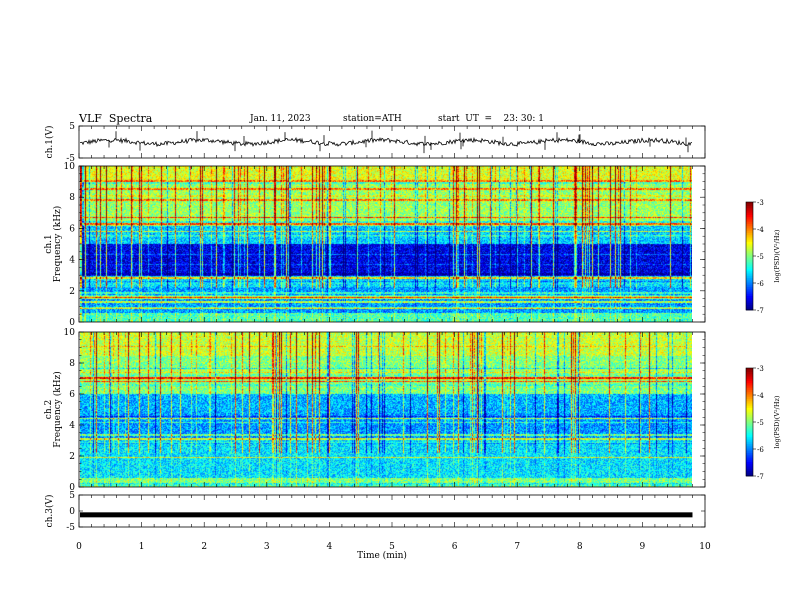 The image size is (792, 612). What do you see at coordinates (760, 230) in the screenshot?
I see `colorbar-tick-label: -4` at bounding box center [760, 230].